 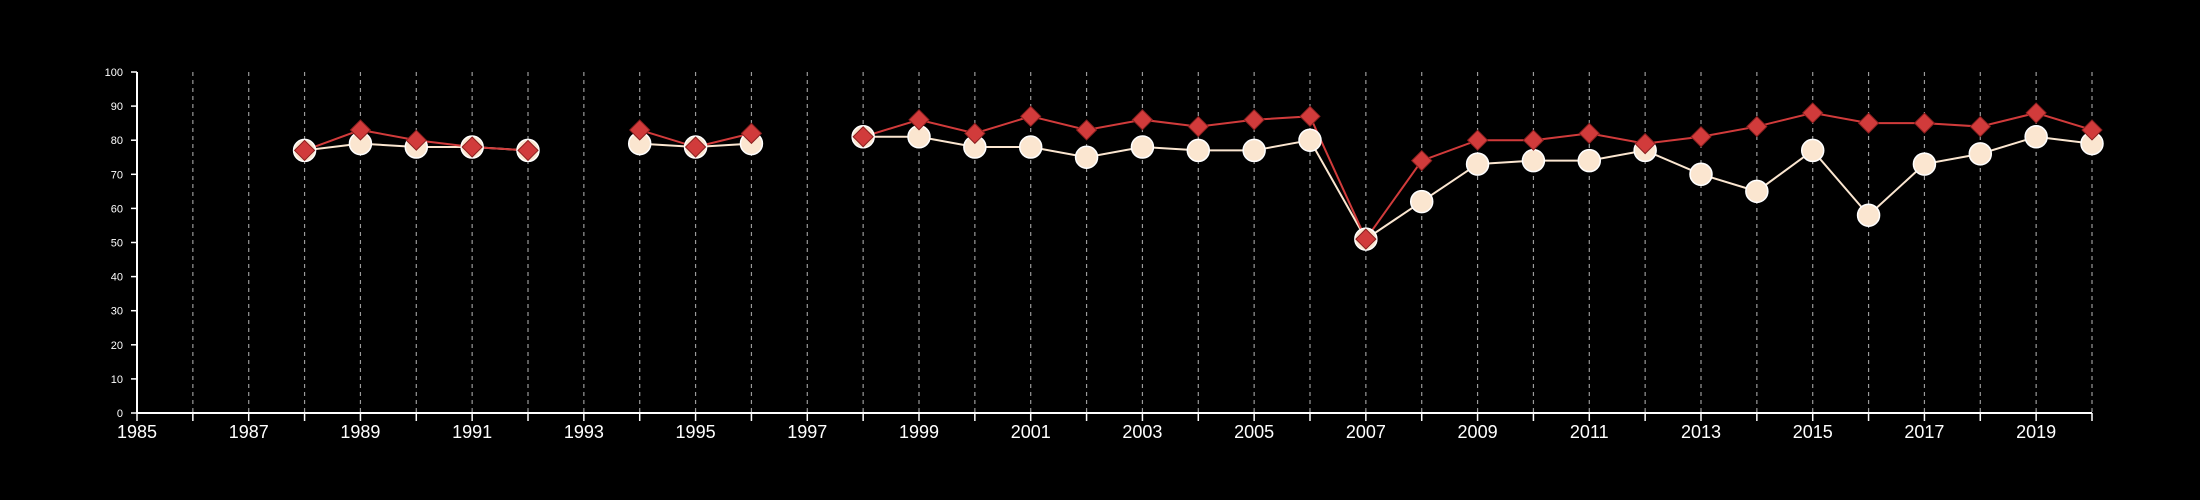 What do you see at coordinates (117, 244) in the screenshot?
I see `y-tick-label-50: 50` at bounding box center [117, 244].